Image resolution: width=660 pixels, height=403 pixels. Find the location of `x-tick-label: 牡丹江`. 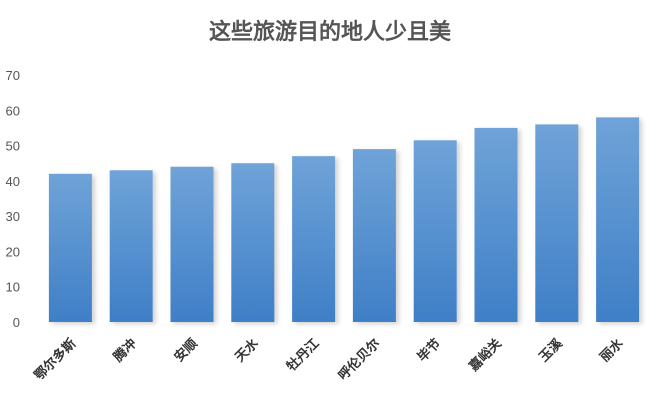

x-tick-label: 牡丹江 is located at coordinates (303, 355).